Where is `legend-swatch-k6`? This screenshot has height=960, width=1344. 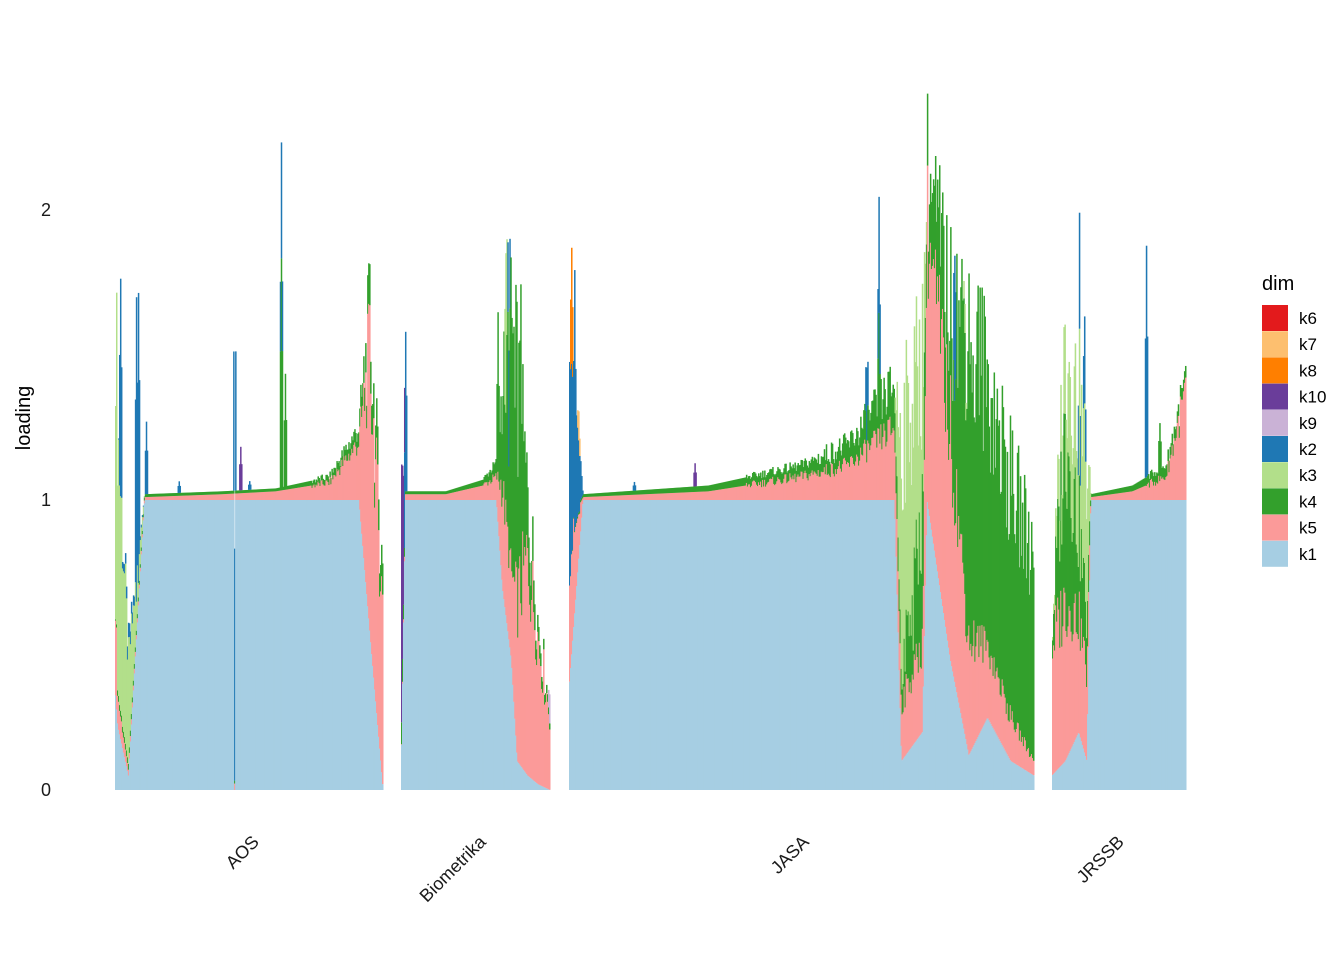
legend-swatch-k6 is located at coordinates (1275, 318).